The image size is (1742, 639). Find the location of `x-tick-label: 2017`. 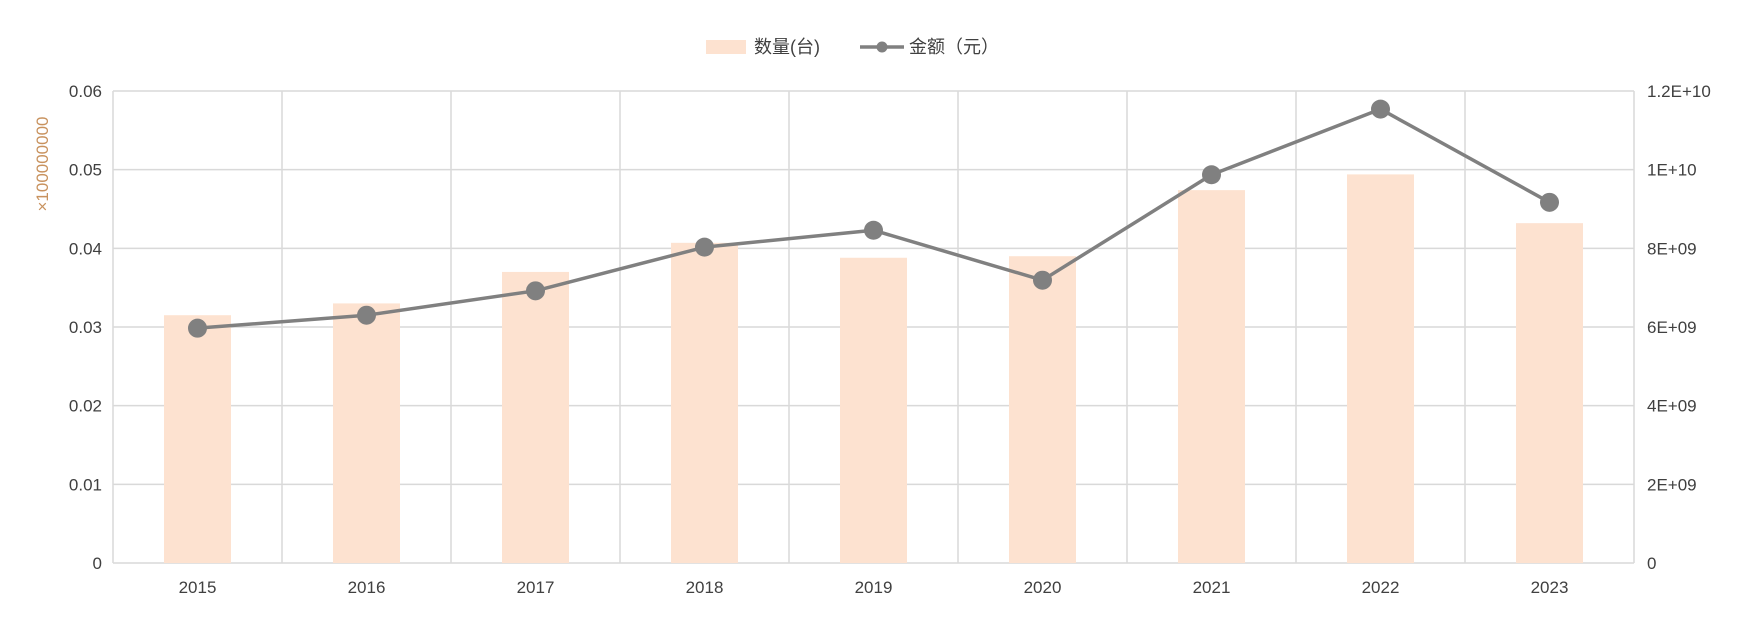

x-tick-label: 2017 is located at coordinates (536, 587).